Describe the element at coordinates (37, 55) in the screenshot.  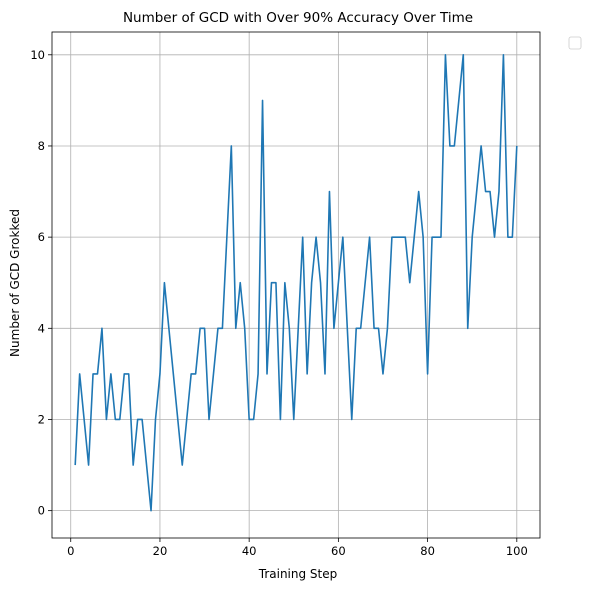
I see `y-tick-label: 10` at that location.